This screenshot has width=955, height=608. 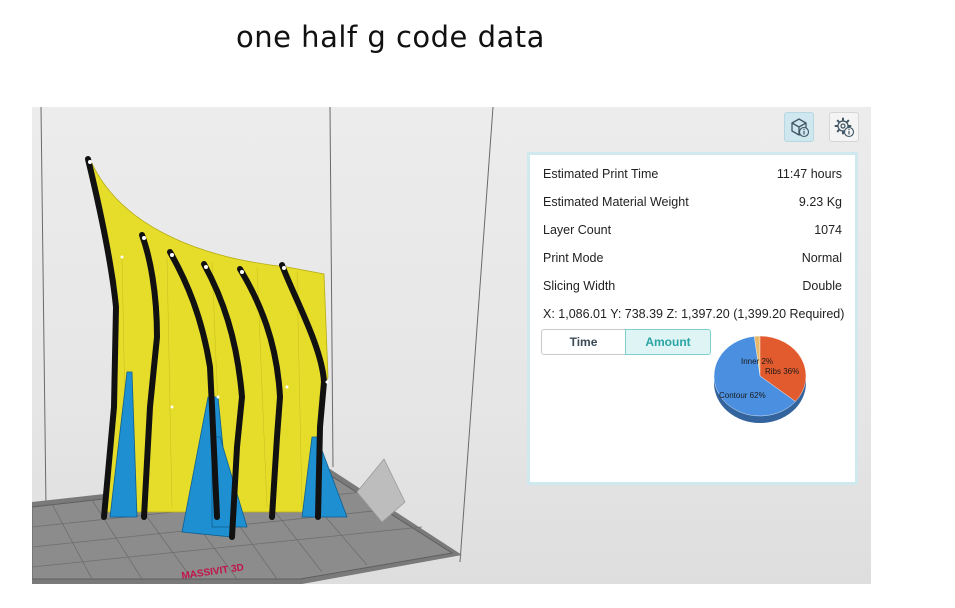 I want to click on info-row-material-weight: Estimated Material Weight 9.23 Kg, so click(x=692, y=202).